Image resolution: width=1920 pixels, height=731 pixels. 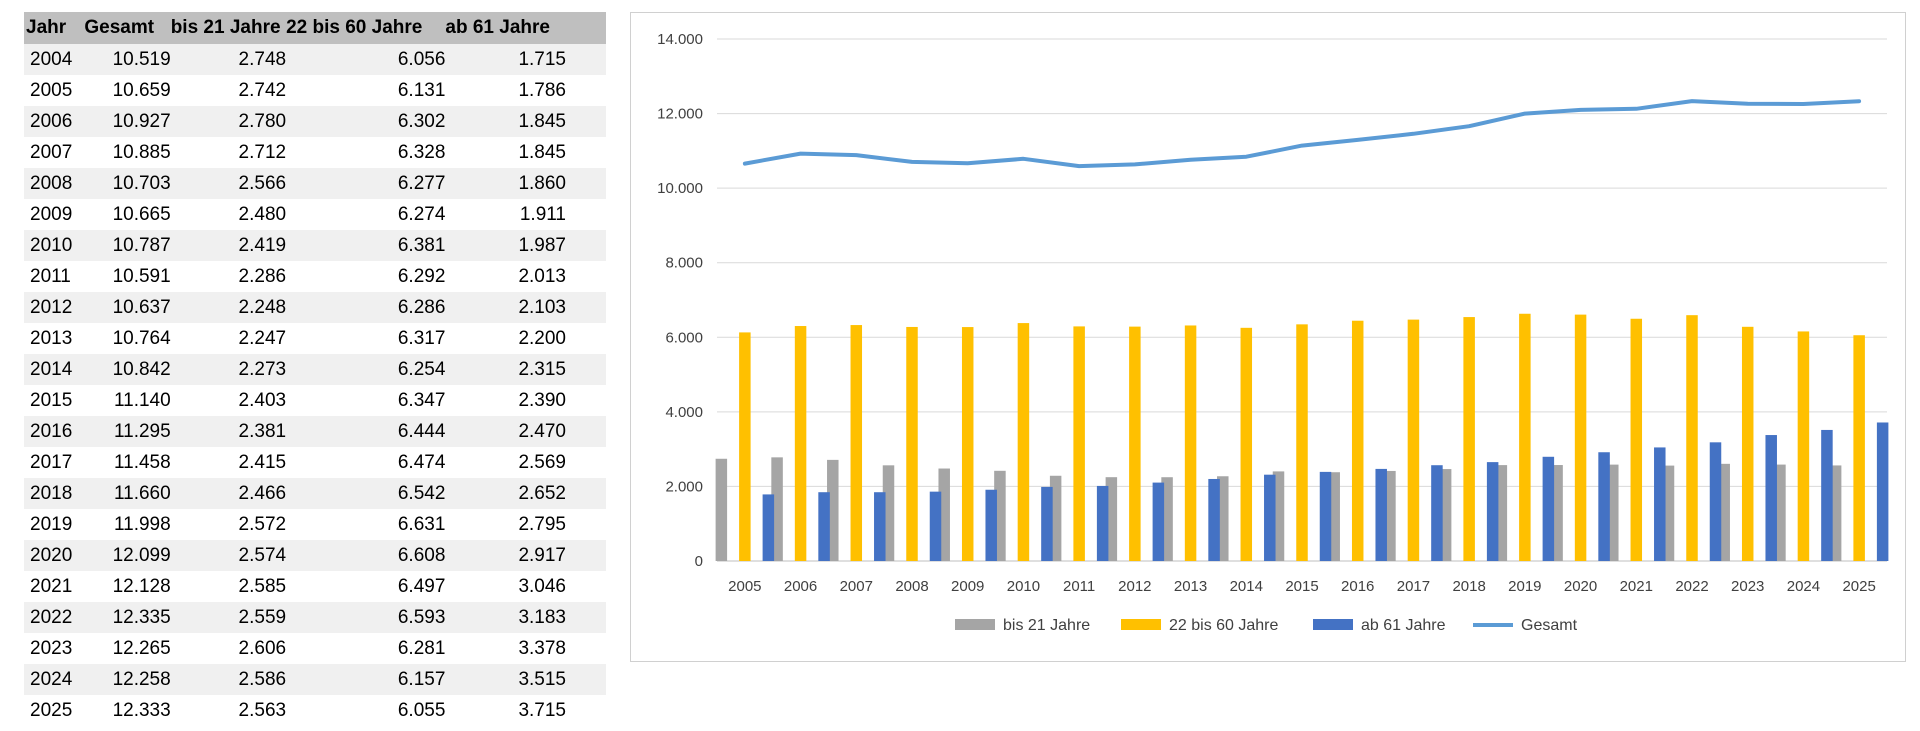 I want to click on table-row: 2021 12.128 2.585 6.497 3.046, so click(x=315, y=586).